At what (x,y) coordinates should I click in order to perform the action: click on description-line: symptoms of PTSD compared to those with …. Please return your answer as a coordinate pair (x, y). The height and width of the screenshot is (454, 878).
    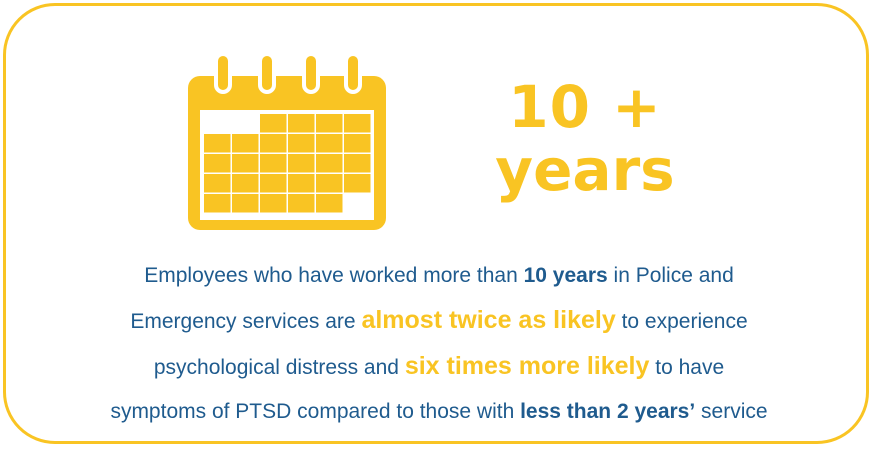
    Looking at the image, I should click on (439, 411).